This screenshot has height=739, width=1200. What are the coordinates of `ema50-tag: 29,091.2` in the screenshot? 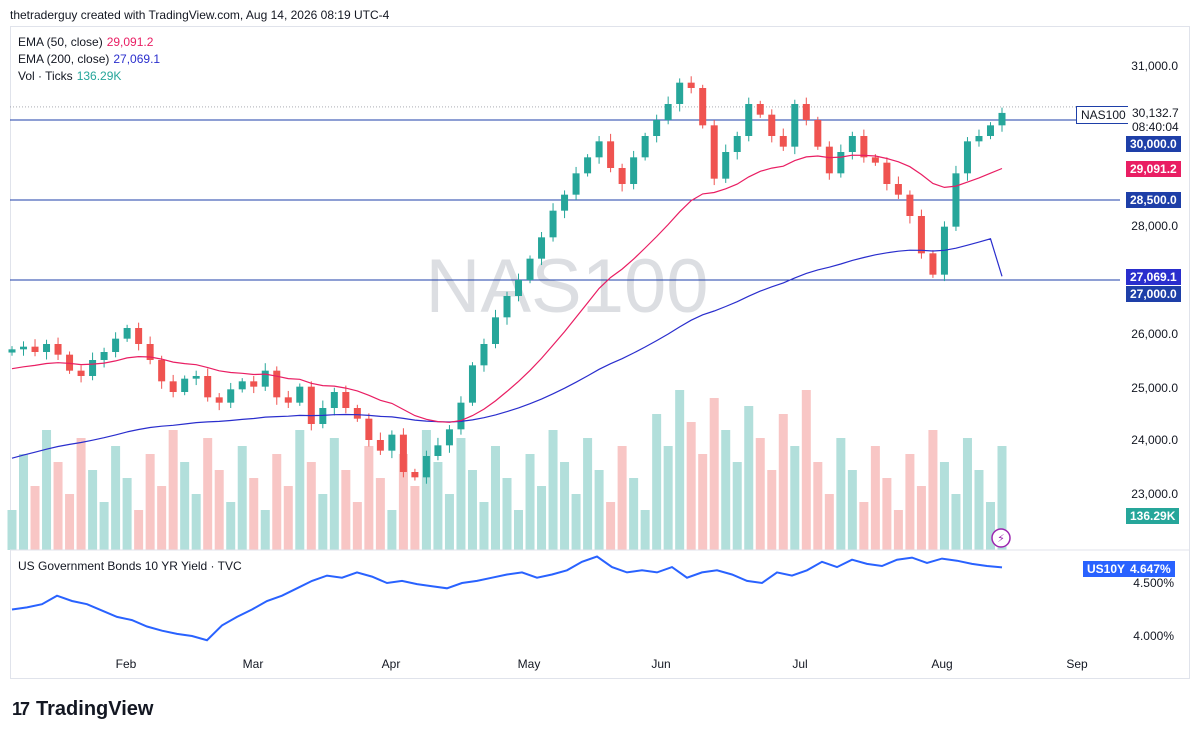 It's located at (1153, 169).